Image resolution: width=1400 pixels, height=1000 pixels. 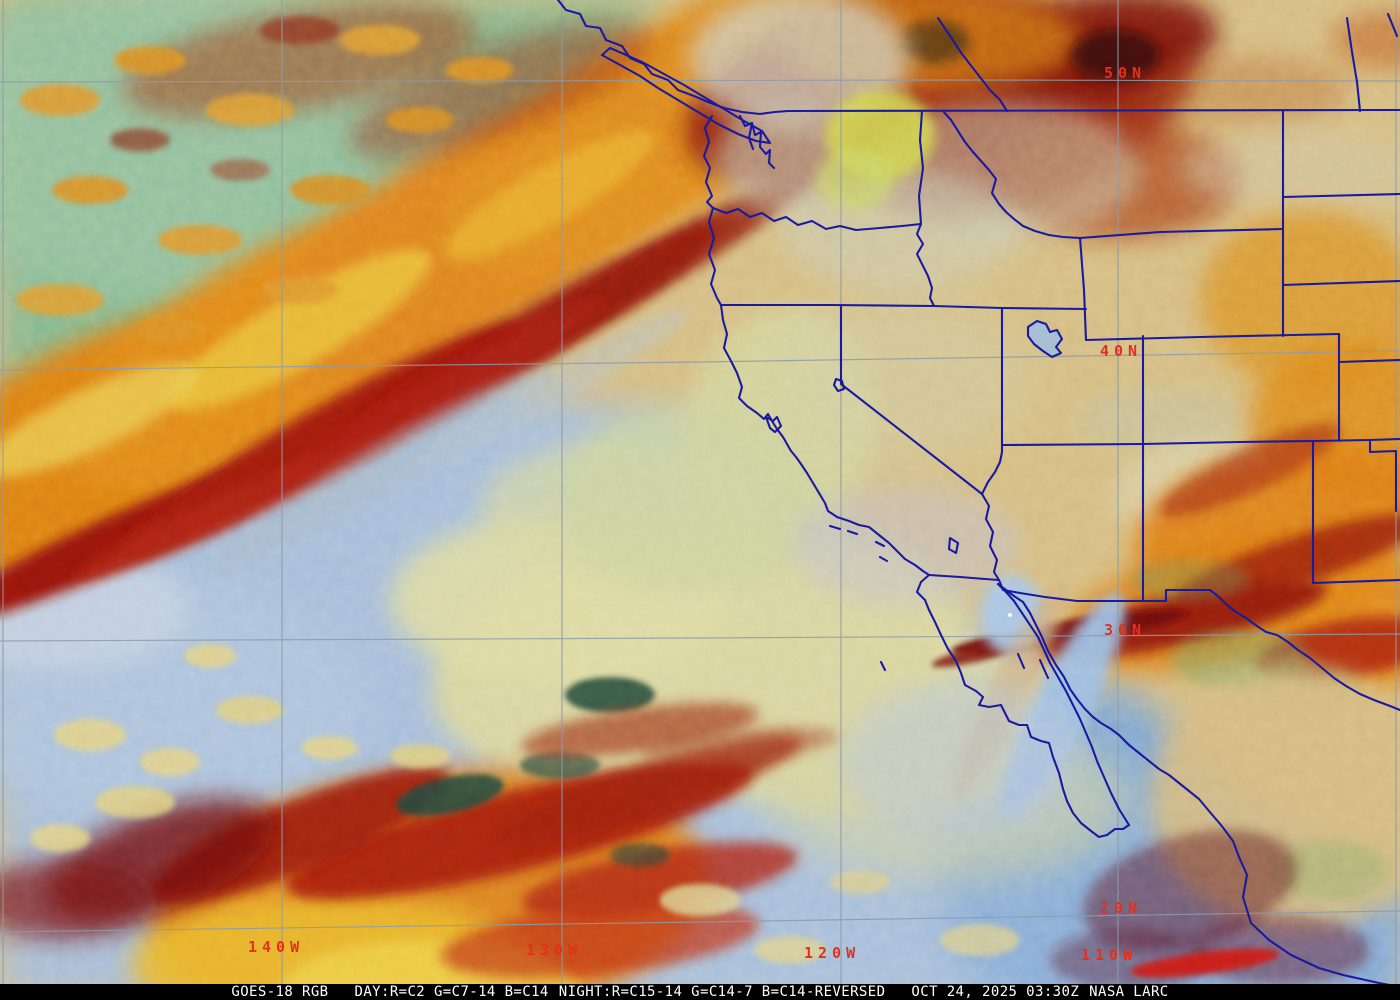 I want to click on bc-coastline, so click(x=673, y=58).